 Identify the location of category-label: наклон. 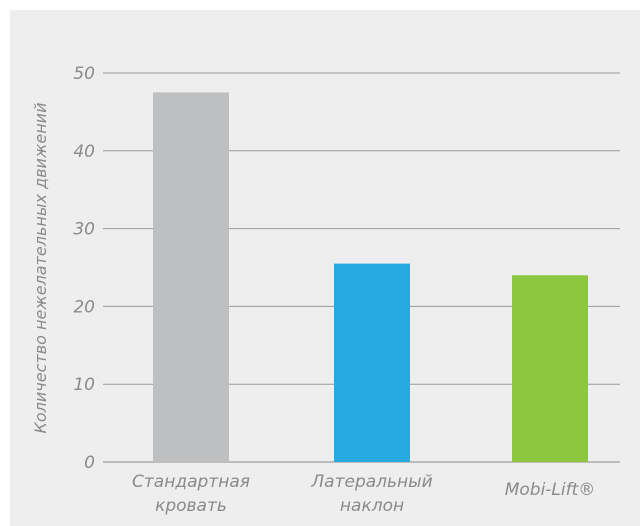
(372, 506).